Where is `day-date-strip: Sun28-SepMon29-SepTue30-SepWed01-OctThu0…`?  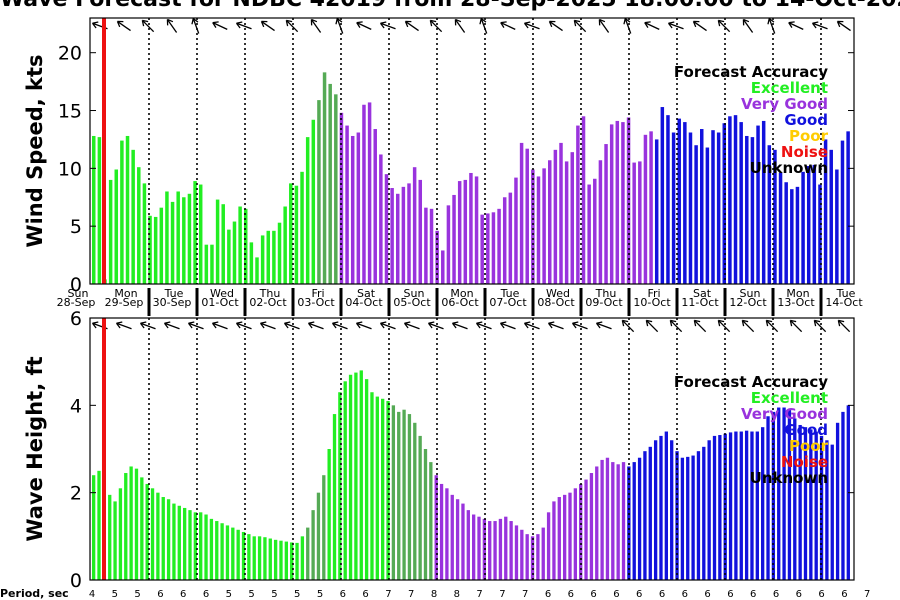 day-date-strip: Sun28-SepMon29-SepTue30-SepWed01-OctThu0… is located at coordinates (460, 301).